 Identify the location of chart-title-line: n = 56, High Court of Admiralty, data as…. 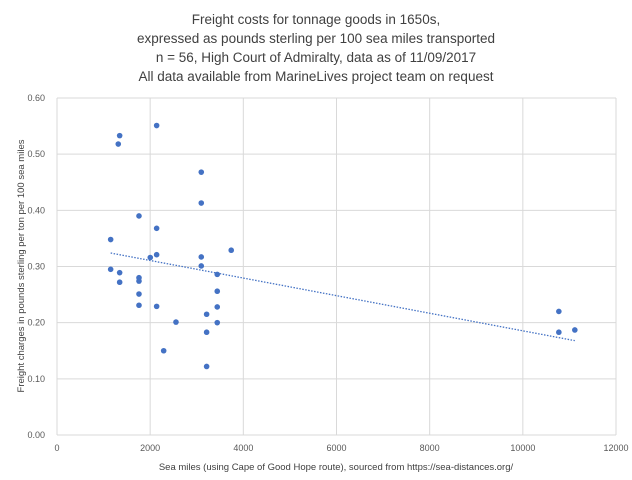
(316, 57).